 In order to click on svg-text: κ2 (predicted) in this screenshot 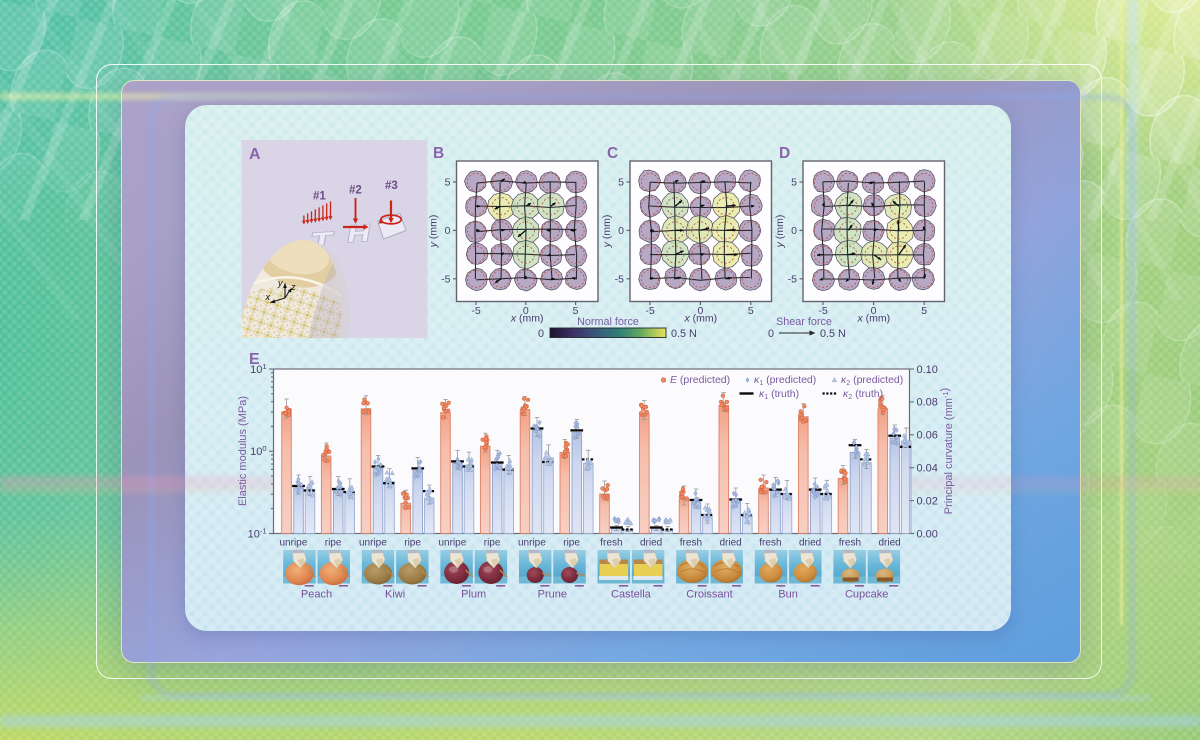, I will do `click(872, 380)`.